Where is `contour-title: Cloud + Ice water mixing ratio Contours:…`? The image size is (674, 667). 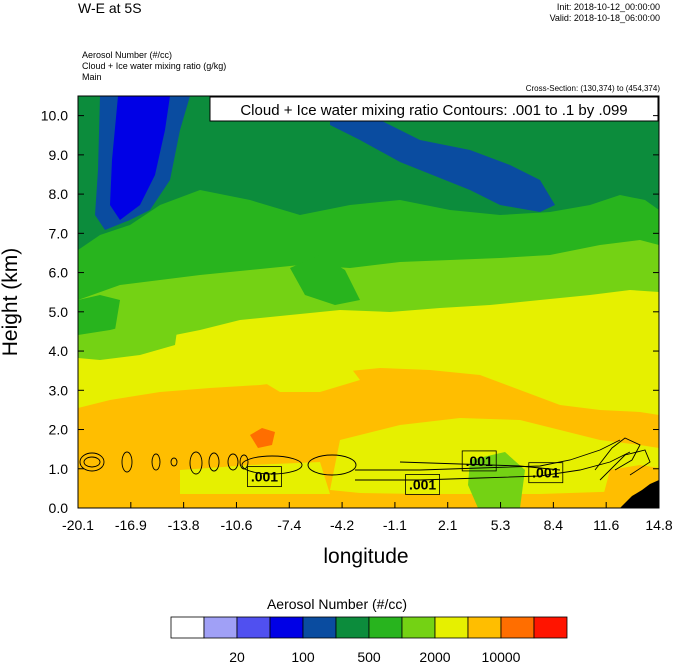
contour-title: Cloud + Ice water mixing ratio Contours:… is located at coordinates (433, 110).